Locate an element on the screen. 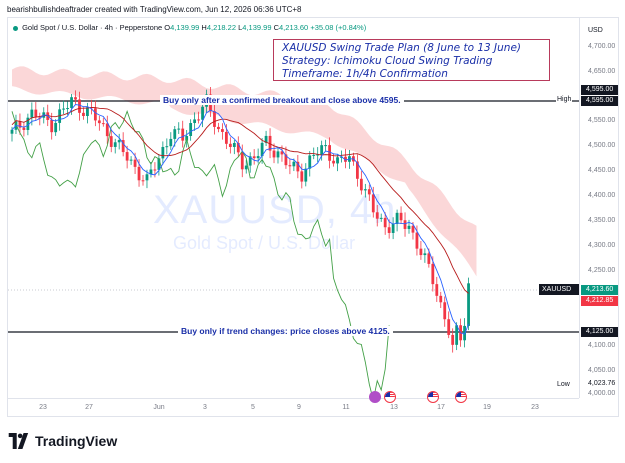 The height and width of the screenshot is (463, 625). breakout-price-tag: 4,595.00 is located at coordinates (599, 90).